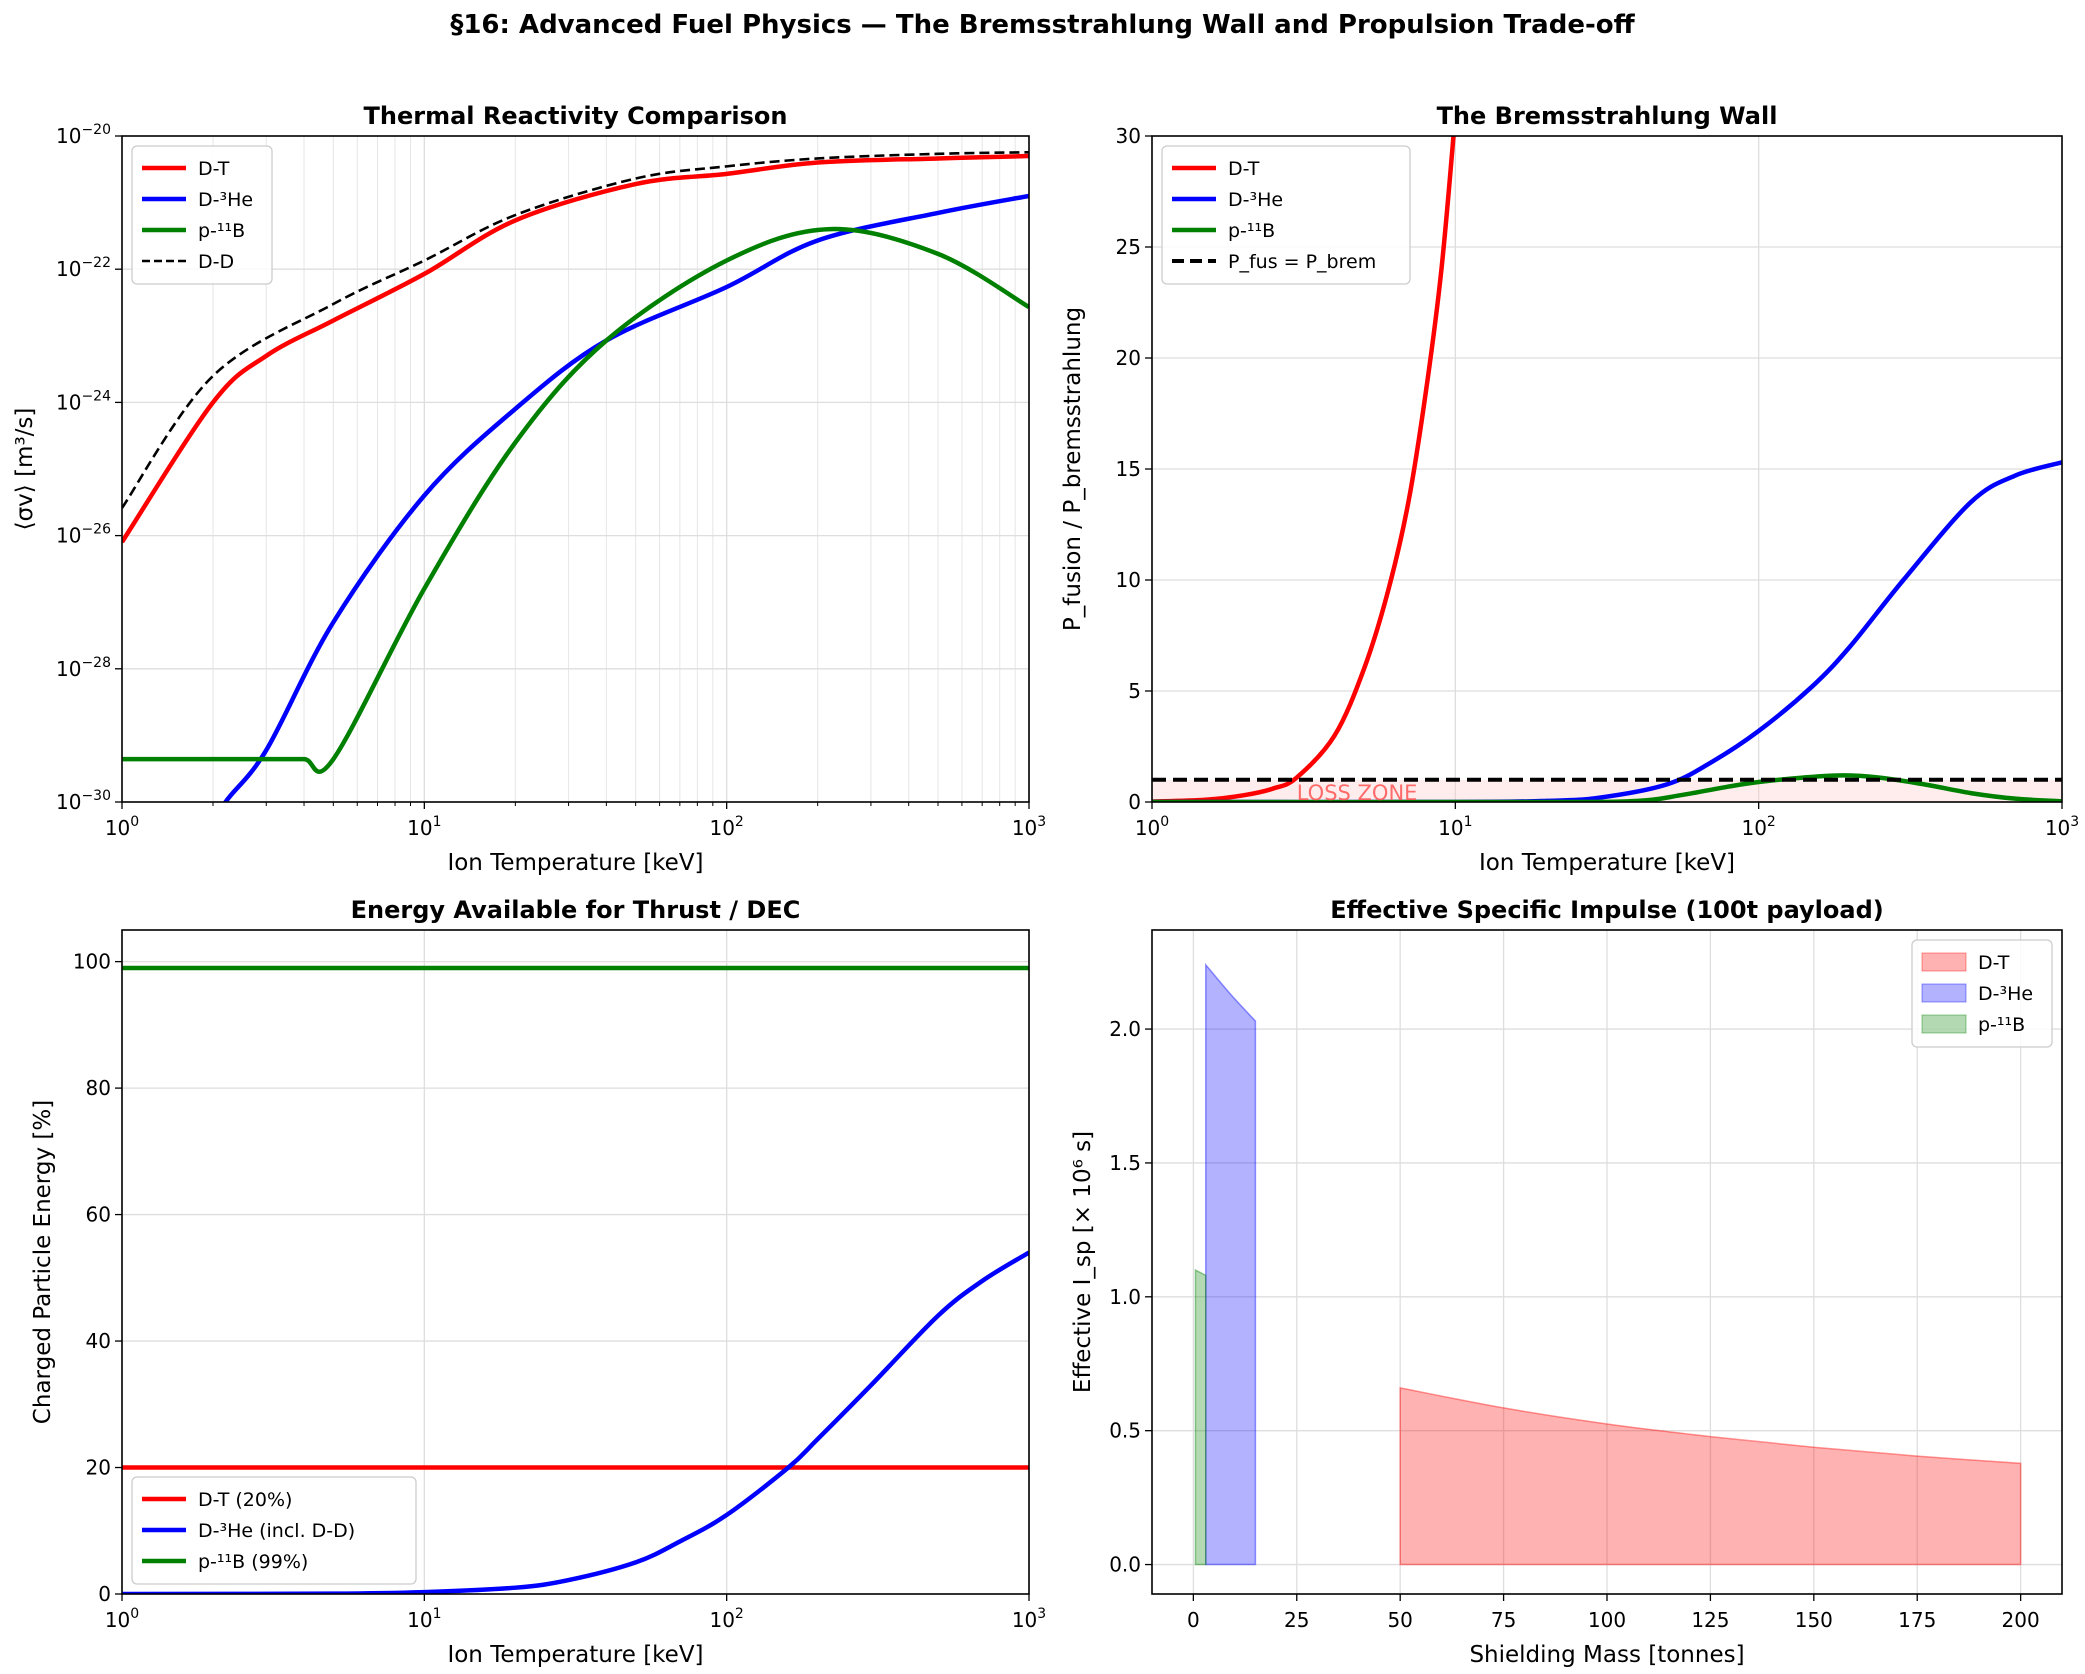  I want to click on series-d-d-line, so click(575, 329).